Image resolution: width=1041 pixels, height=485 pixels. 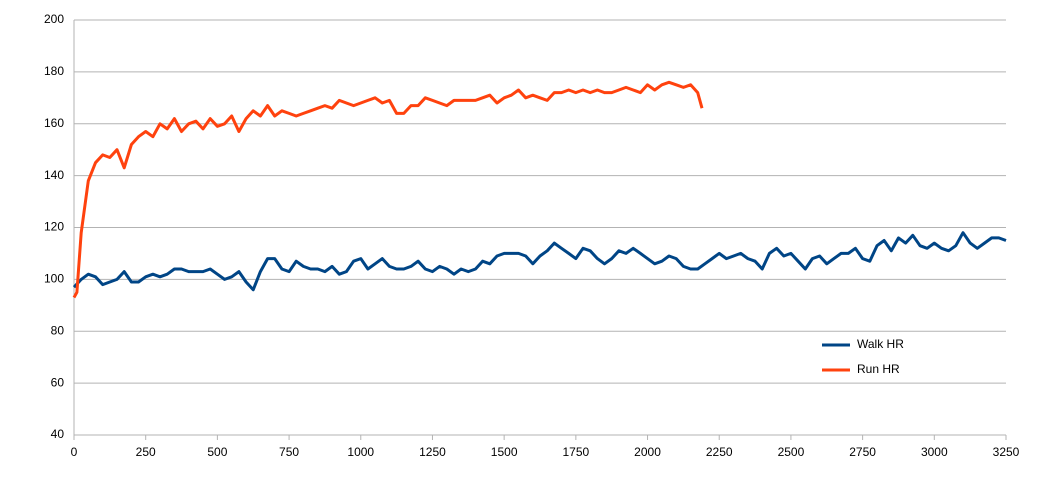 What do you see at coordinates (146, 452) in the screenshot?
I see `x-tick-label: 250` at bounding box center [146, 452].